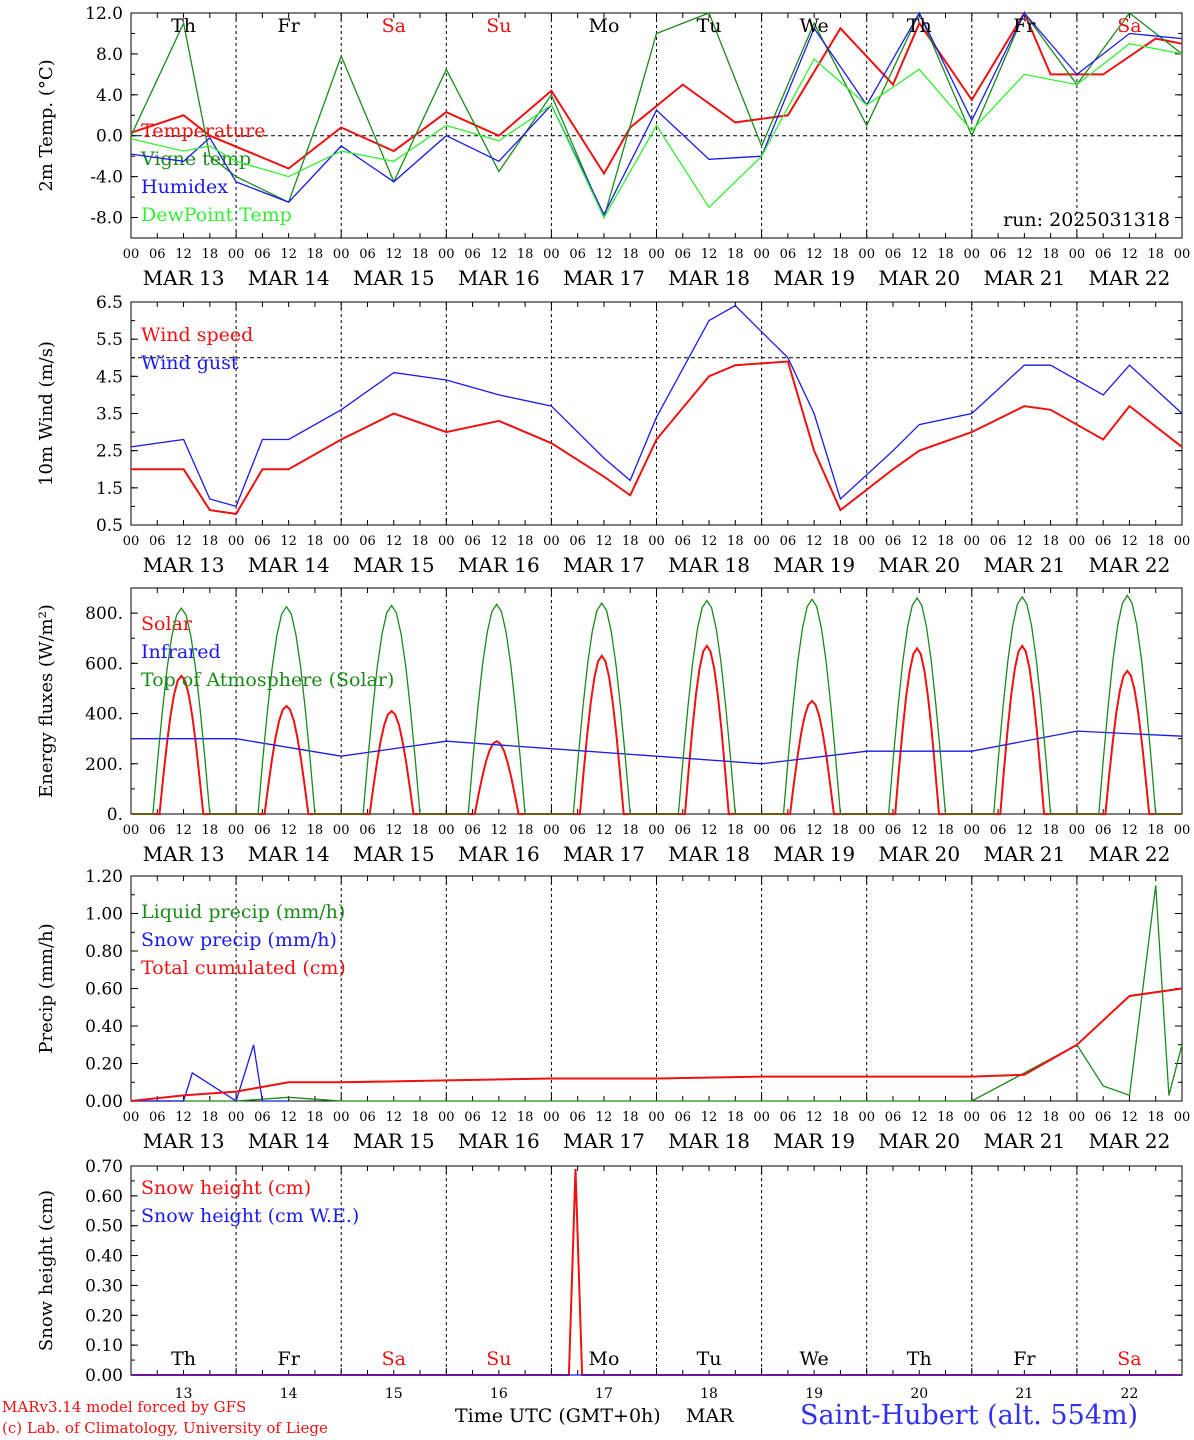  Describe the element at coordinates (709, 1141) in the screenshot. I see `date-label: MAR 18` at that location.